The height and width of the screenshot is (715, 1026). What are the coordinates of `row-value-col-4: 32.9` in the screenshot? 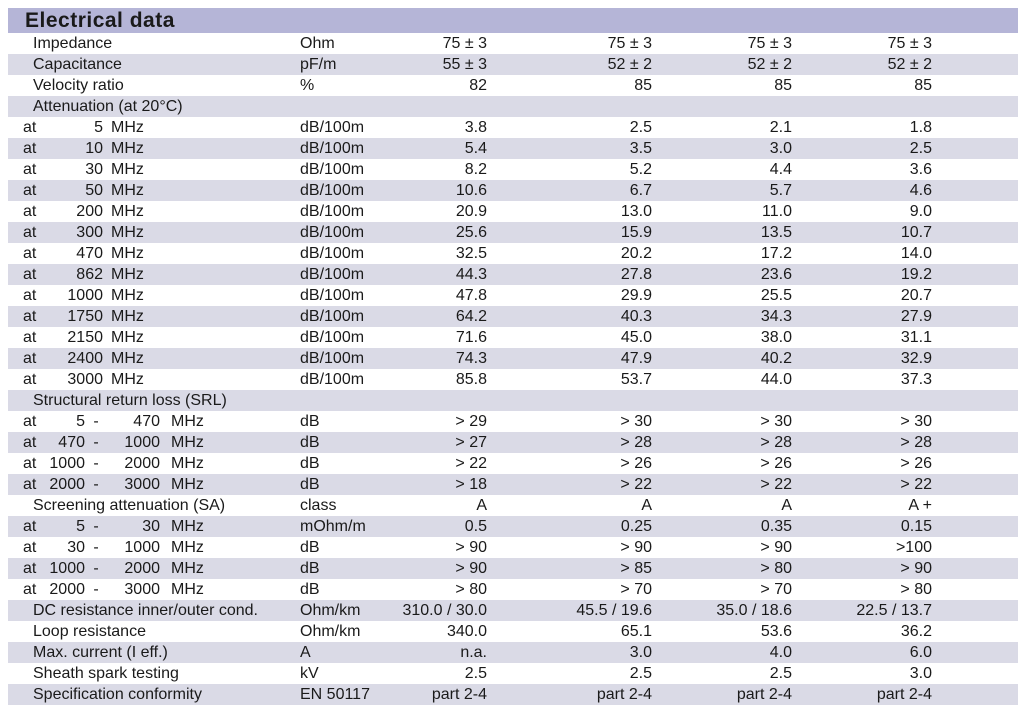 It's located at (916, 358).